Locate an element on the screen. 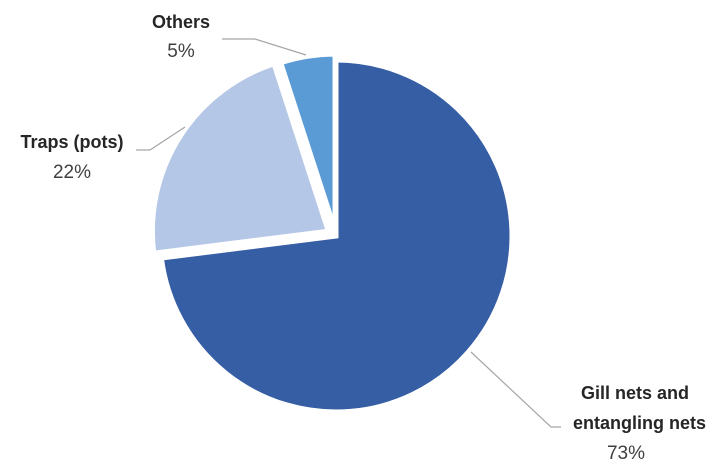 The image size is (712, 464). leader-line-others is located at coordinates (264, 47).